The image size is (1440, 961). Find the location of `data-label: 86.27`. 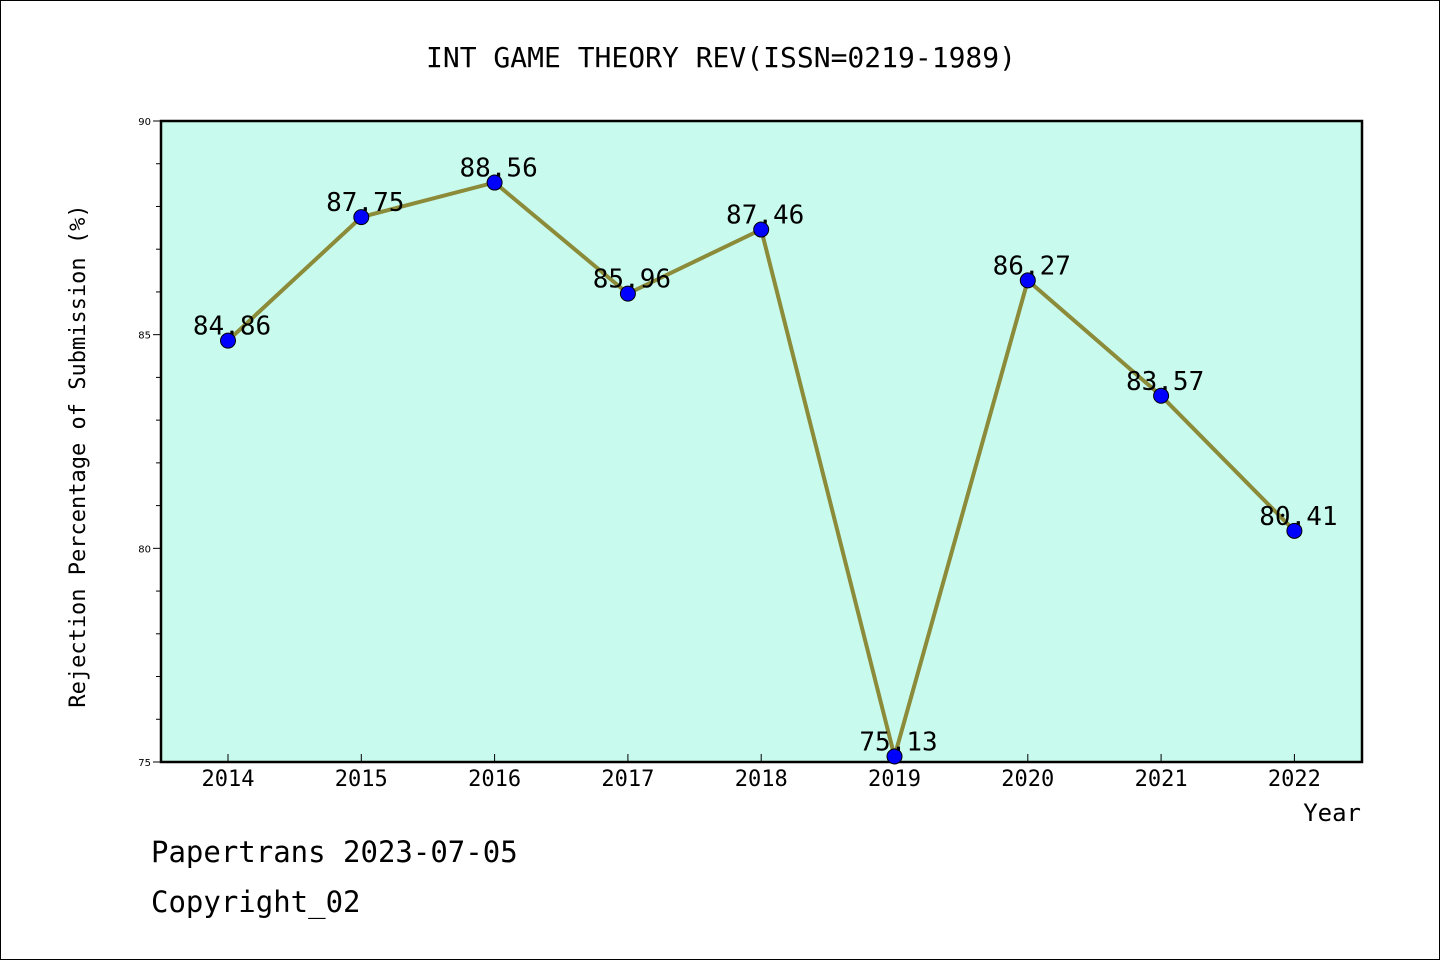

data-label: 86.27 is located at coordinates (1032, 266).